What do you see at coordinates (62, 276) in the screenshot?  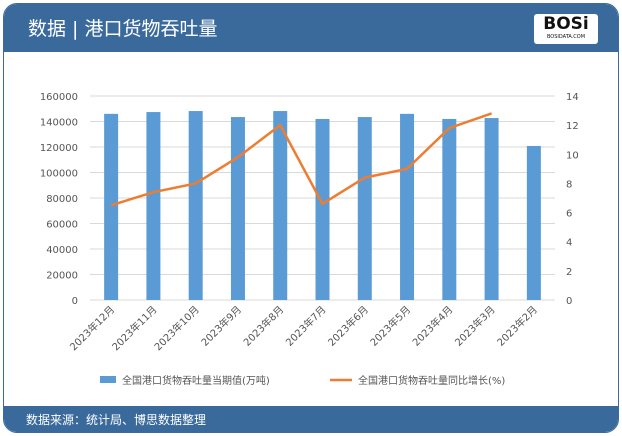 I see `y-left-tick: 20000` at bounding box center [62, 276].